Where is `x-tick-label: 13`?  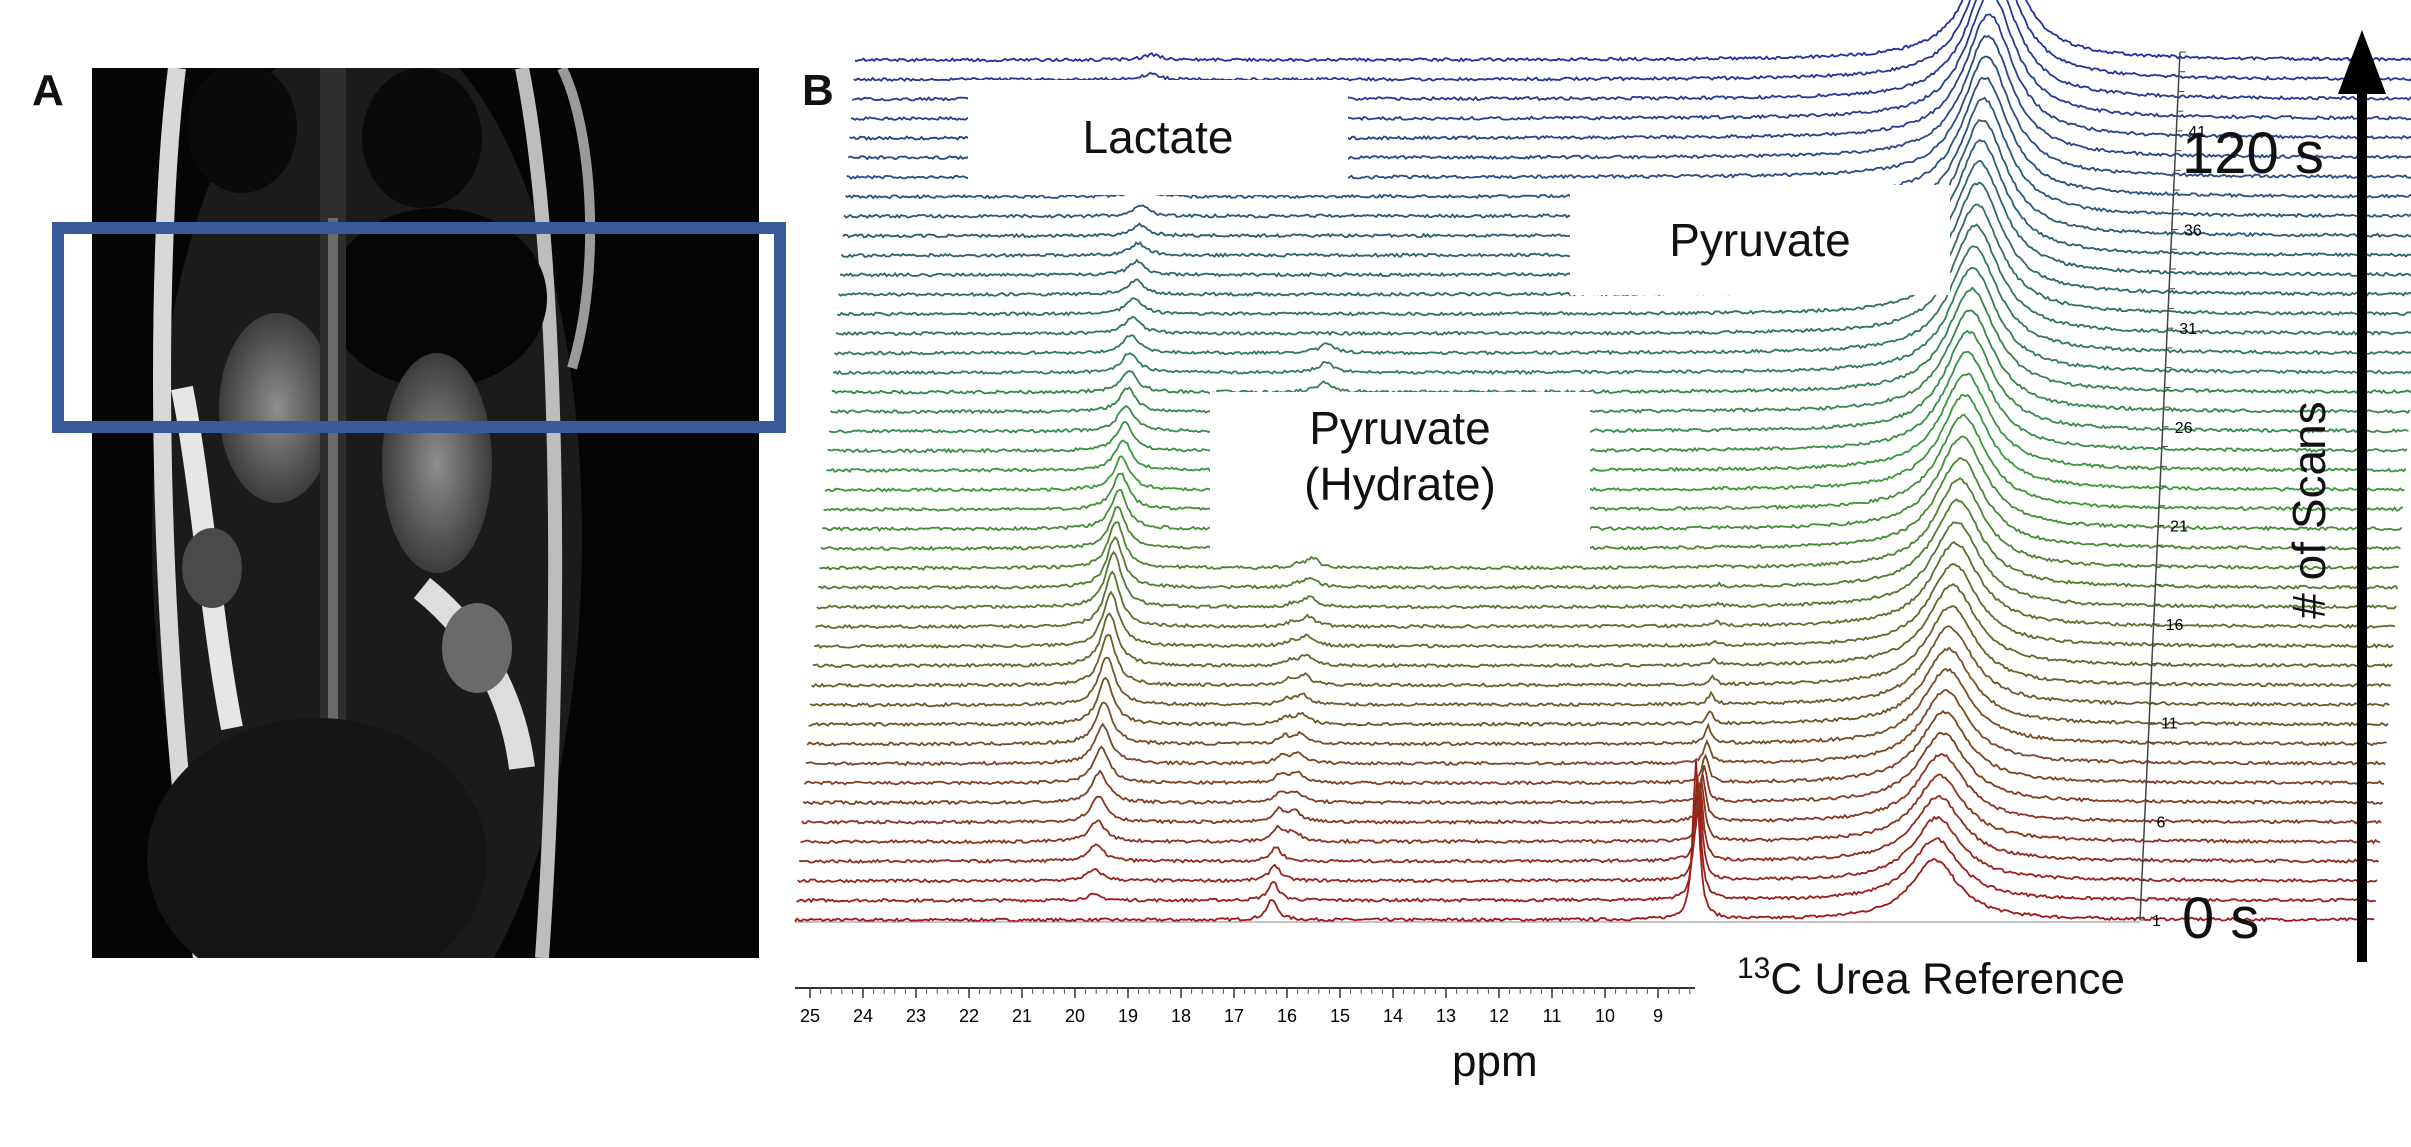
x-tick-label: 13 is located at coordinates (1446, 1016).